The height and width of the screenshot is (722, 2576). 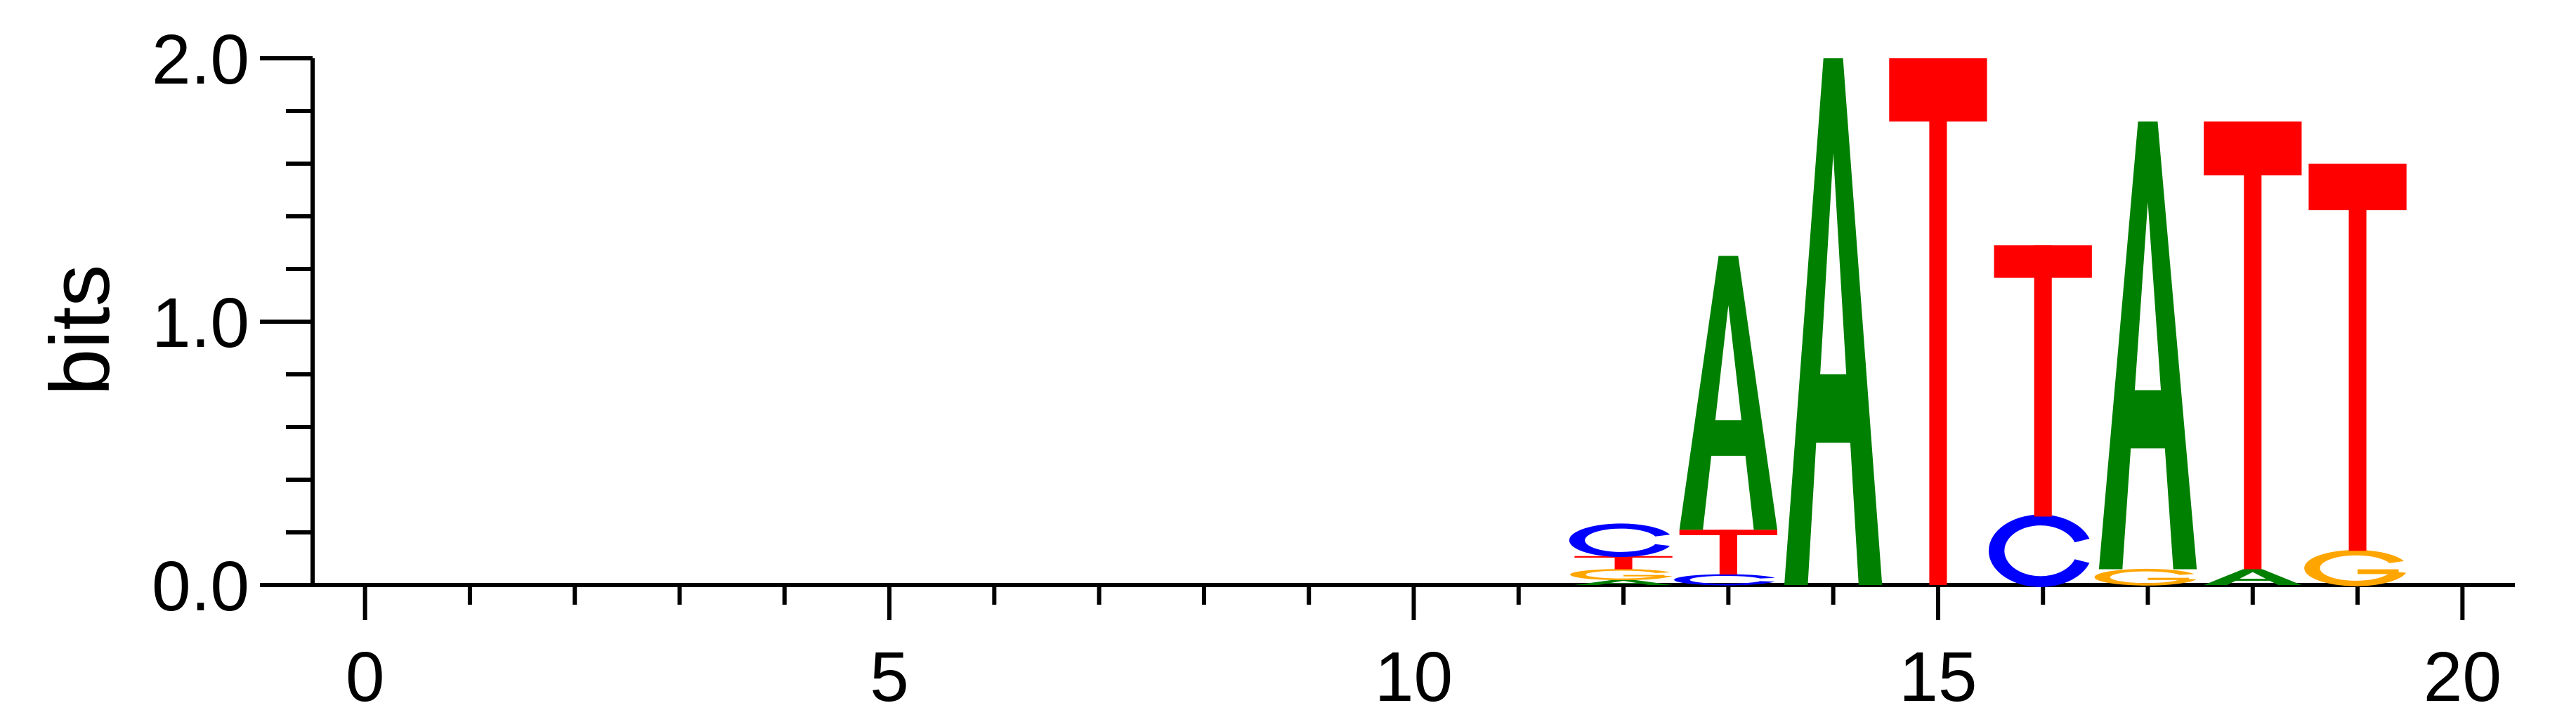 What do you see at coordinates (1414, 677) in the screenshot?
I see `x-tick-label: 10` at bounding box center [1414, 677].